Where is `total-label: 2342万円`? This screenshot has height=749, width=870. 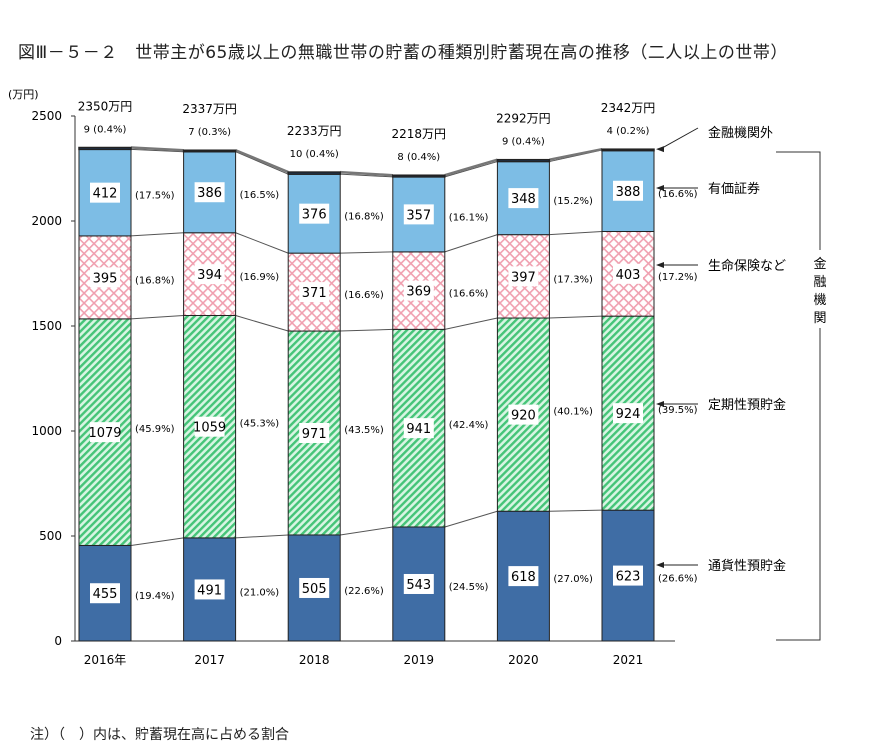
total-label: 2342万円 is located at coordinates (628, 108).